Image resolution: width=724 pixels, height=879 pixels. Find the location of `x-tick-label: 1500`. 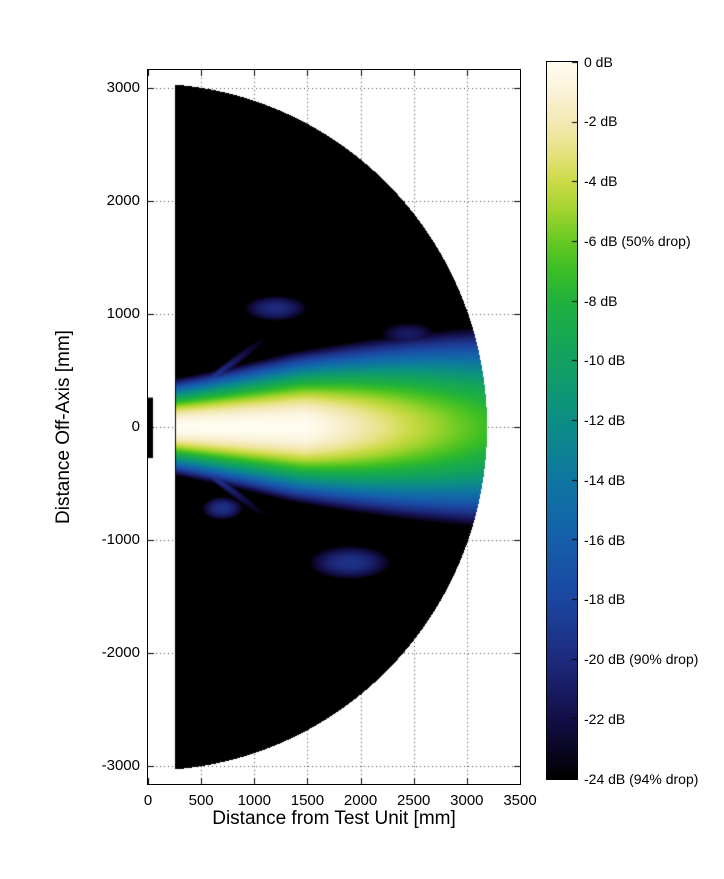

x-tick-label: 1500 is located at coordinates (307, 800).